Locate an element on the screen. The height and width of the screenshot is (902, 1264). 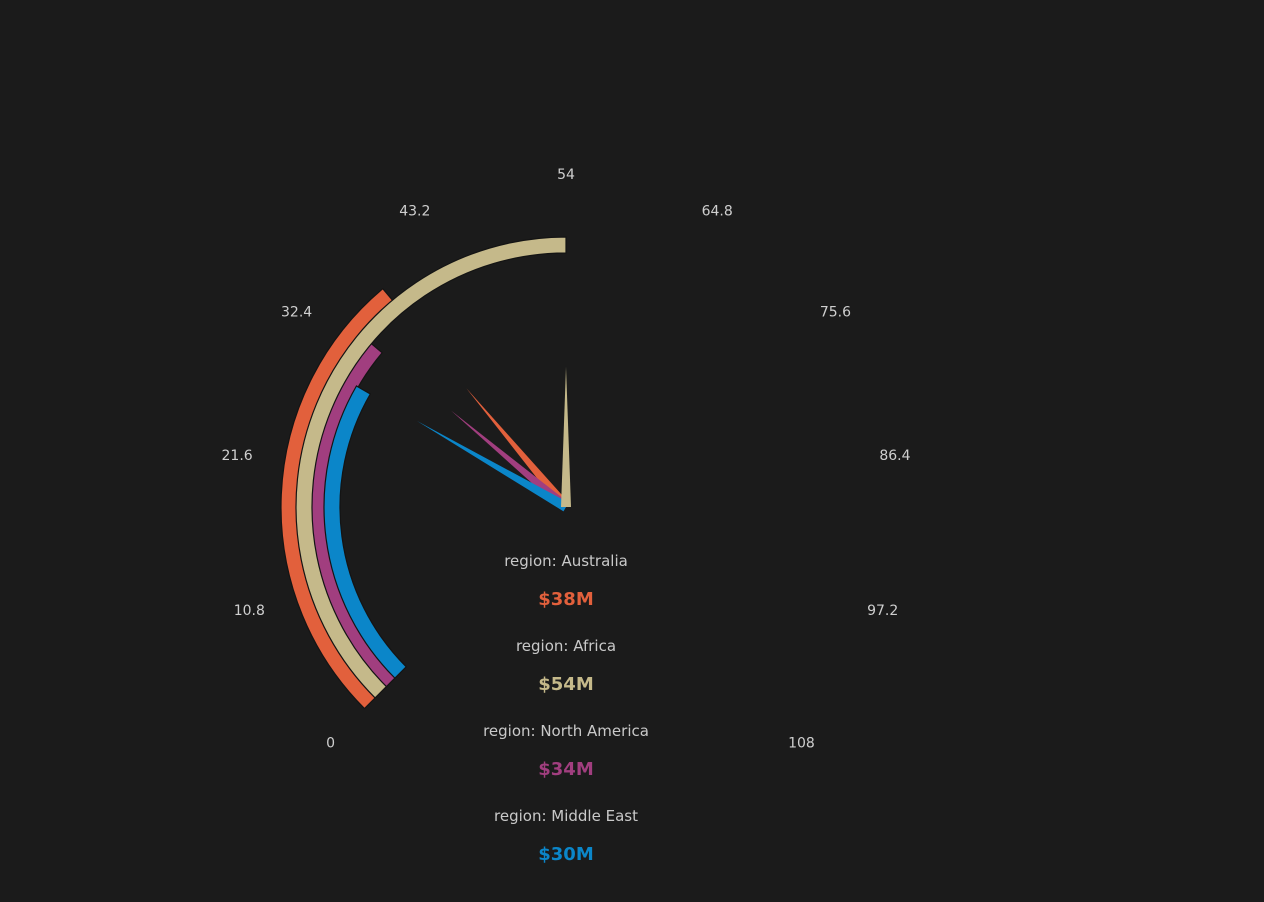
tick-label: 108 is located at coordinates (801, 743).